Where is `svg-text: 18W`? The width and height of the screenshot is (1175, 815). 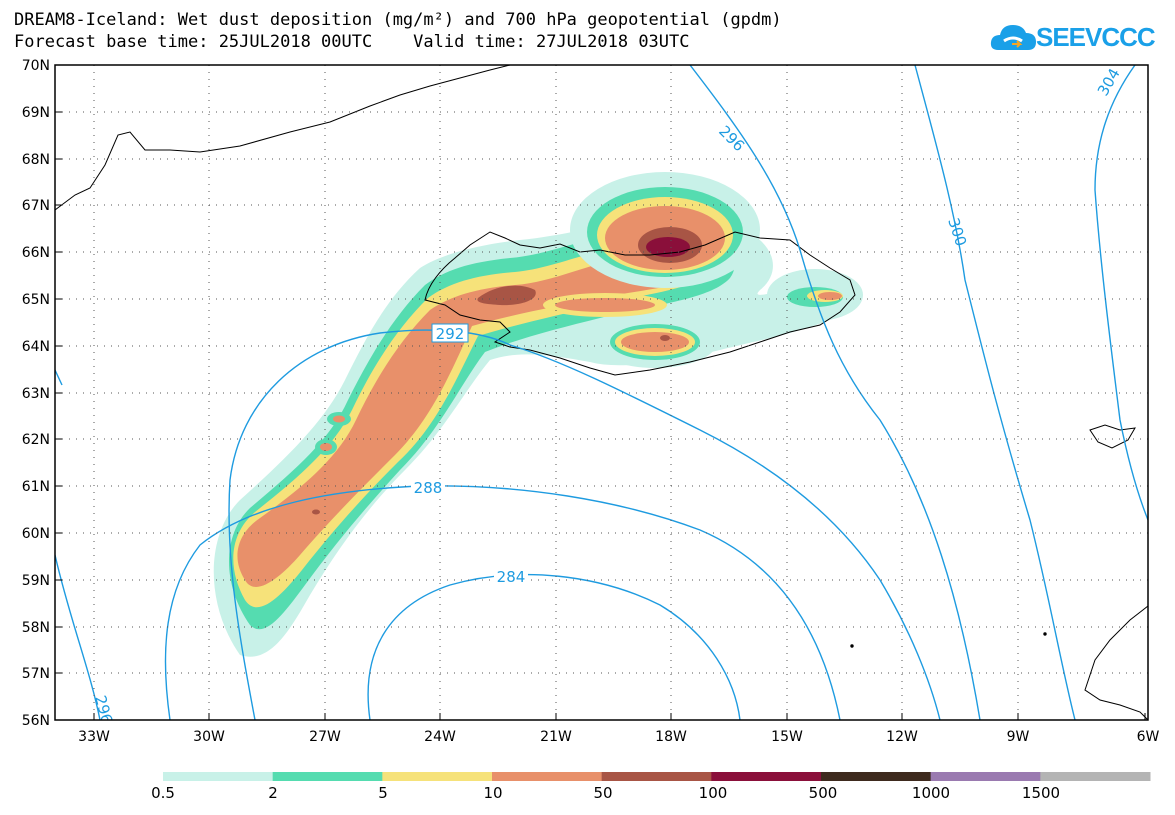 svg-text: 18W is located at coordinates (671, 737).